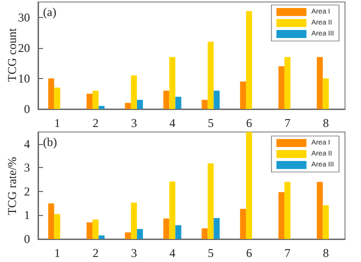 The image size is (361, 262). What do you see at coordinates (24, 78) in the screenshot?
I see `y-tick-label: 10` at bounding box center [24, 78].